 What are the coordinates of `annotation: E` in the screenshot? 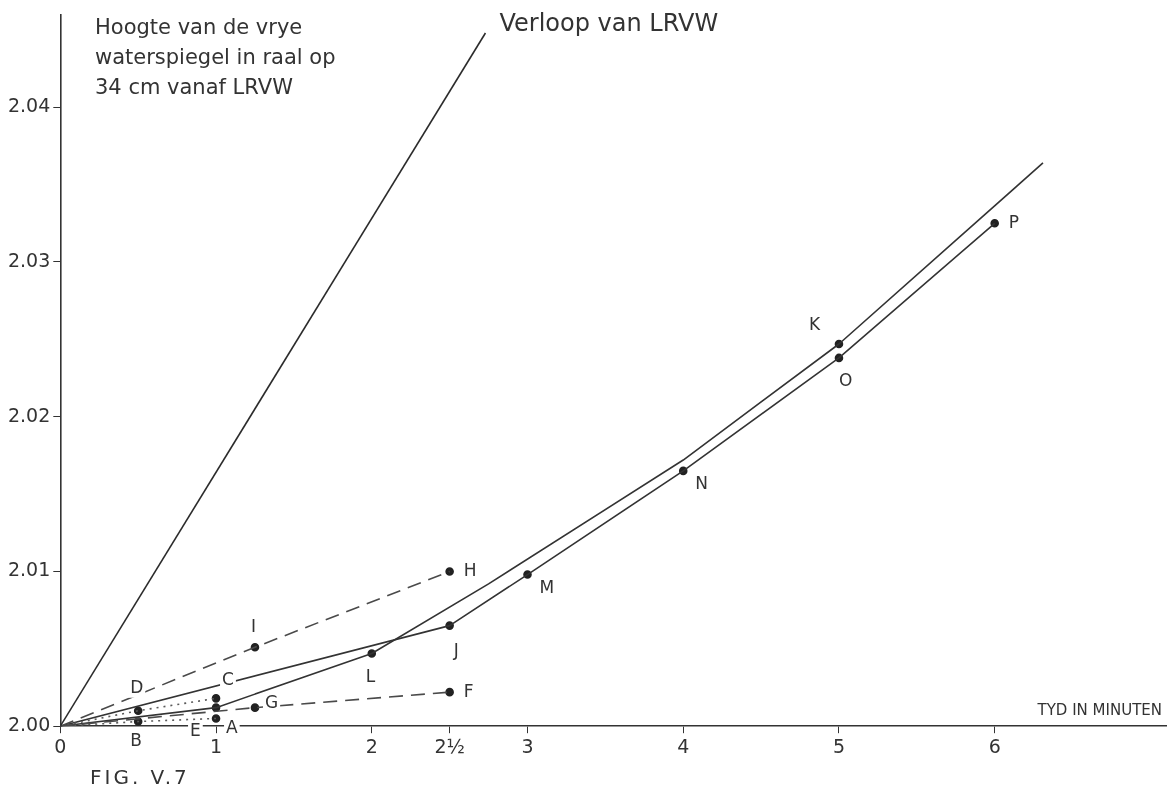 It's located at (195, 730).